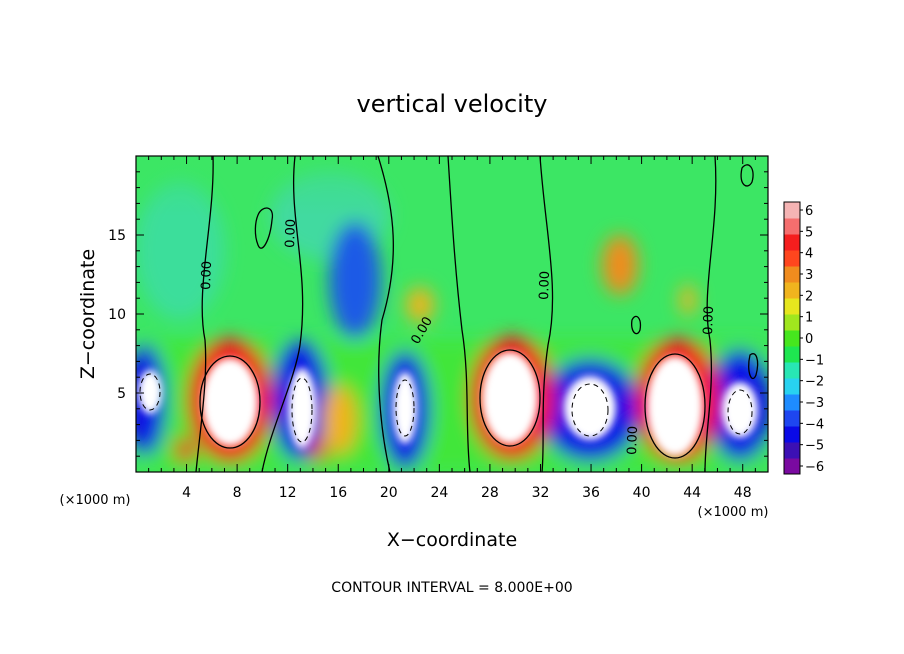  What do you see at coordinates (541, 493) in the screenshot?
I see `x-tick-label: 32` at bounding box center [541, 493].